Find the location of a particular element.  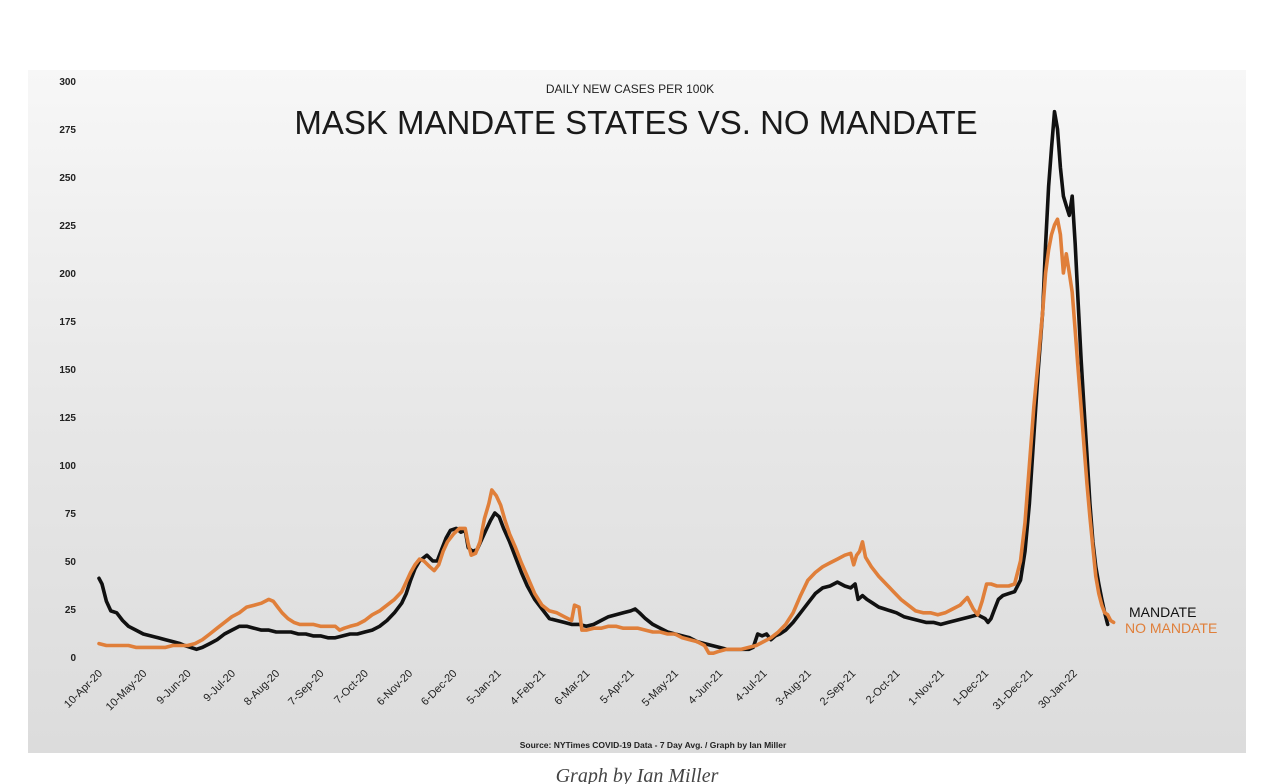

x-tick-label: 4-Feb-21 is located at coordinates (528, 688).